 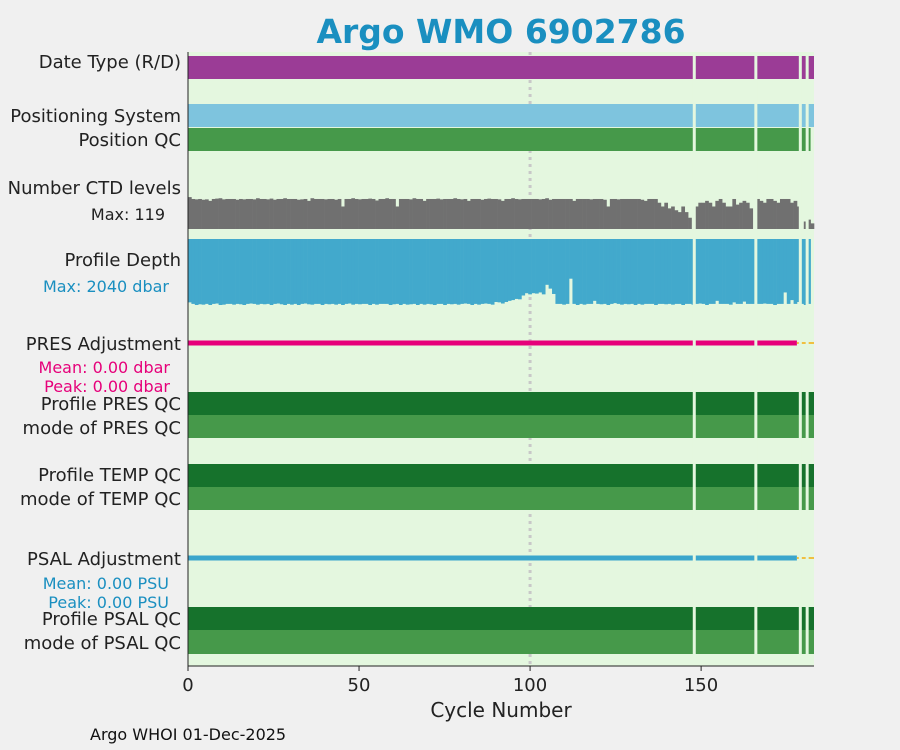 I want to click on pres-peak-note: Peak: 0.00 dbar, so click(x=107, y=386).